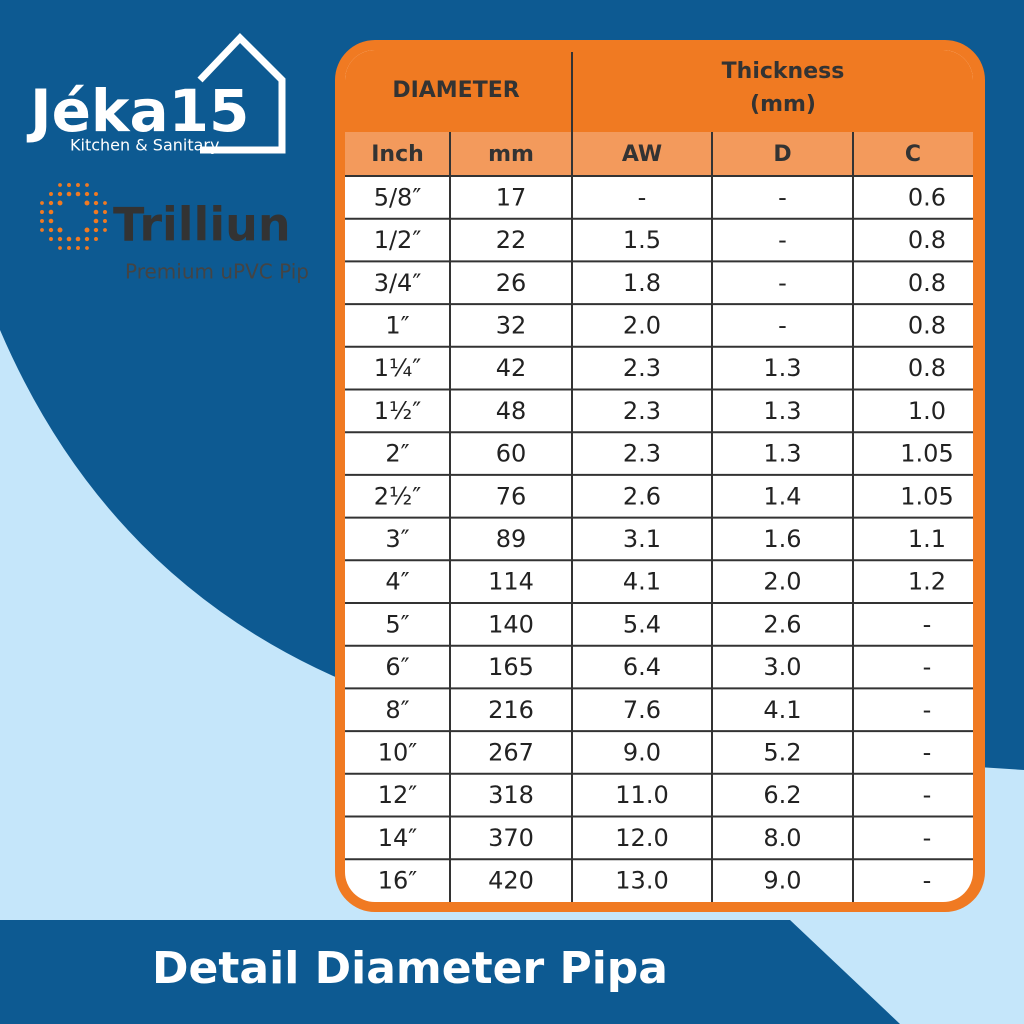 This screenshot has width=1024, height=1024. Describe the element at coordinates (397, 710) in the screenshot. I see `table-cell: 8″` at that location.